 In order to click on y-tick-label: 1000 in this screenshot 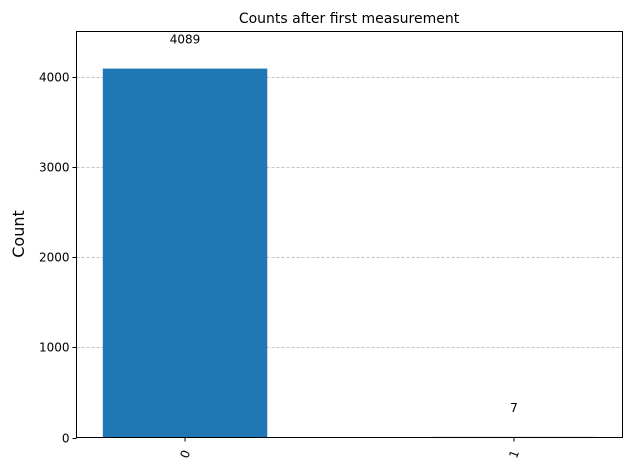, I will do `click(54, 348)`.